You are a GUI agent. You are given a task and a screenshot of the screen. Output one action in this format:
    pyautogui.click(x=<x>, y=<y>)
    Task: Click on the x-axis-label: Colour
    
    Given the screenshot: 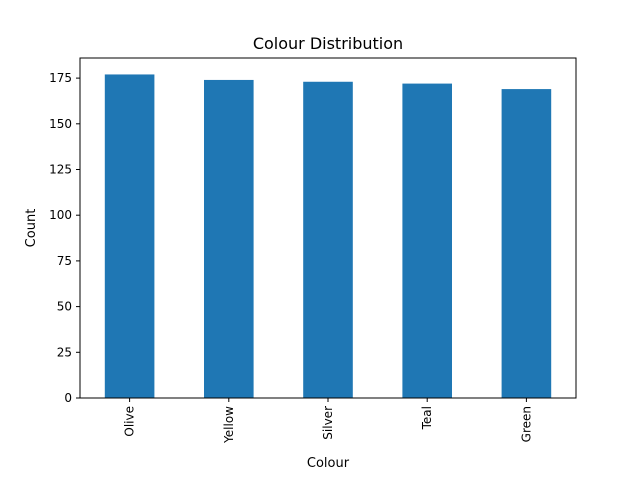 What is the action you would take?
    pyautogui.click(x=328, y=463)
    